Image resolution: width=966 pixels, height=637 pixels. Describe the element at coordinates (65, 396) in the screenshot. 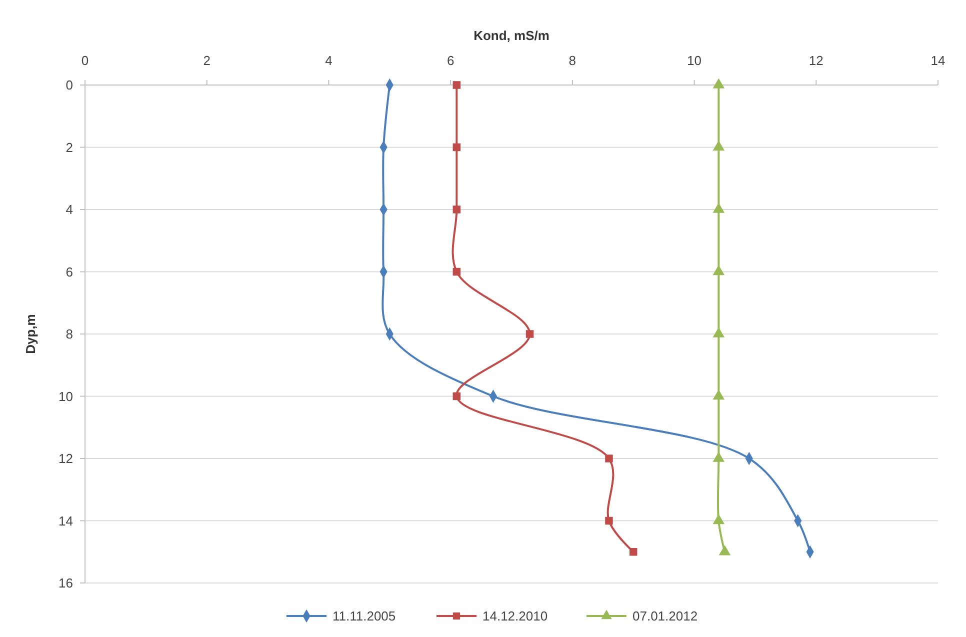

I see `y-tick-label: 10` at that location.